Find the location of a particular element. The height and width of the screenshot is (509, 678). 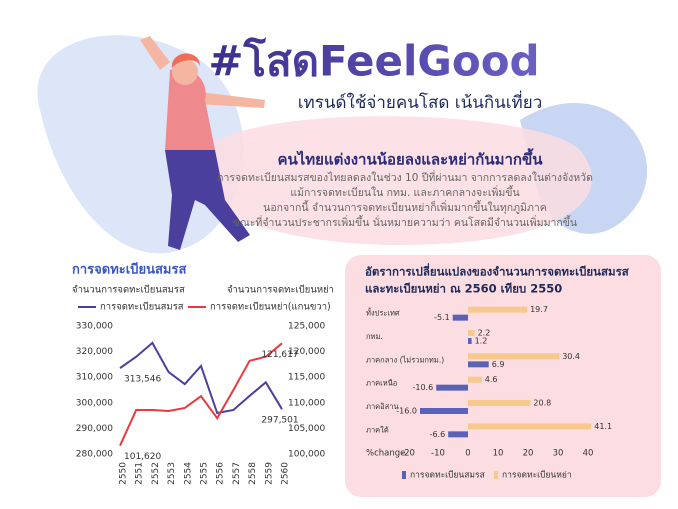

data-label: 121,617 is located at coordinates (279, 355).